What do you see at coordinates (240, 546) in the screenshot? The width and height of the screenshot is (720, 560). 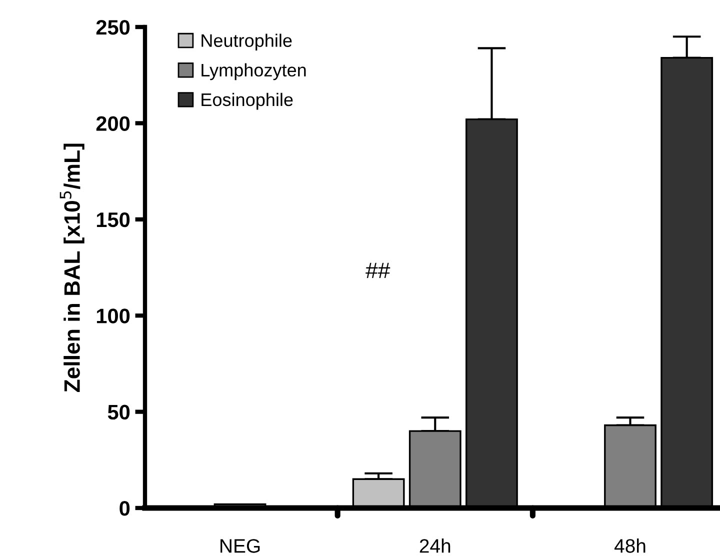 I see `x-tick-label: NEG` at bounding box center [240, 546].